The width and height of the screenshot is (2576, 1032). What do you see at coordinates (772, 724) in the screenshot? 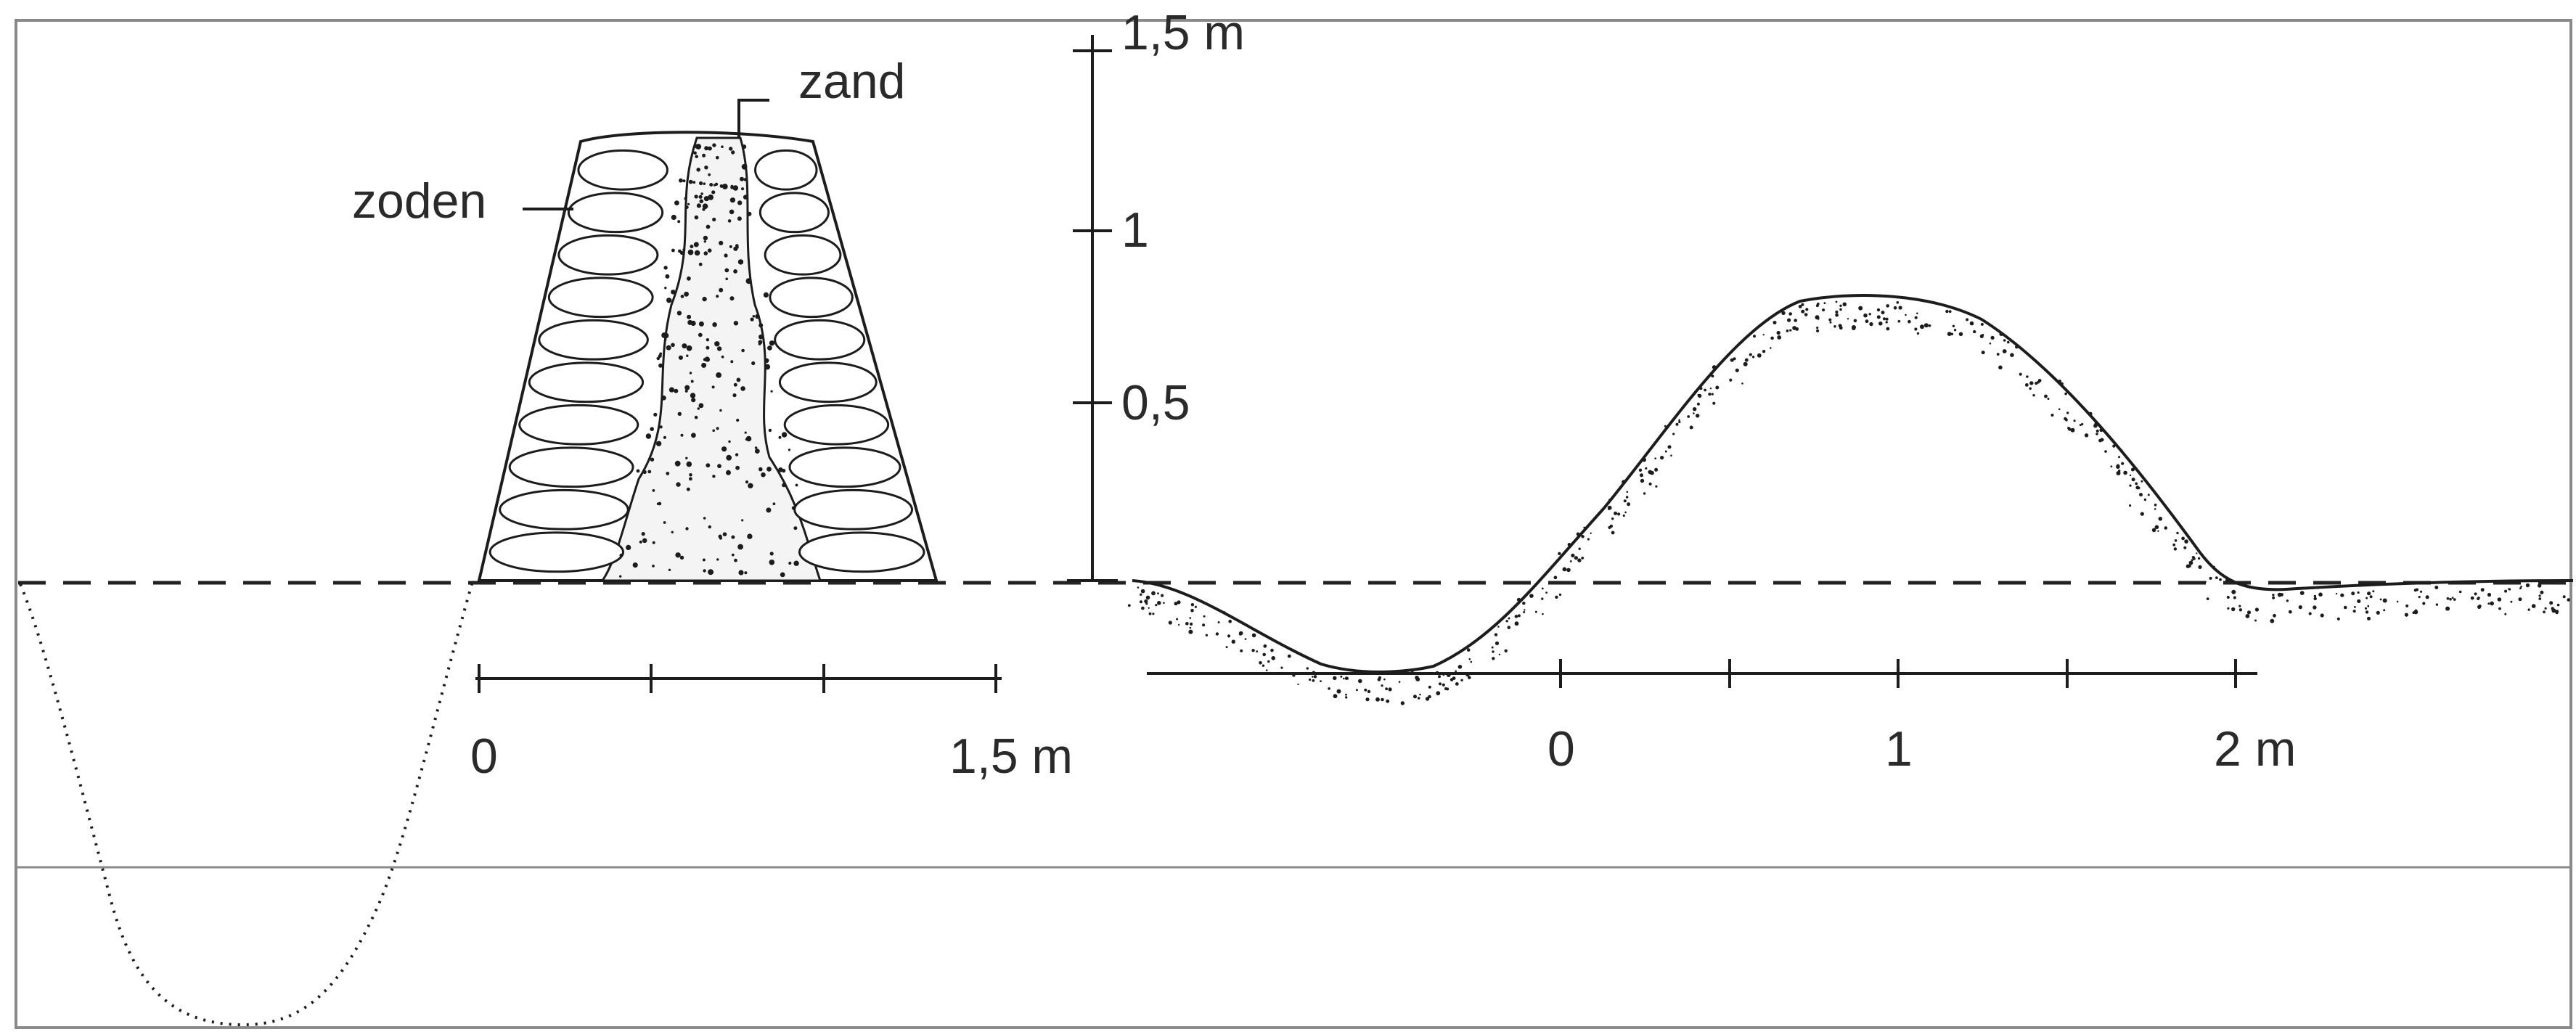
I see `wall-scale-bar: 0 1,5 m` at bounding box center [772, 724].